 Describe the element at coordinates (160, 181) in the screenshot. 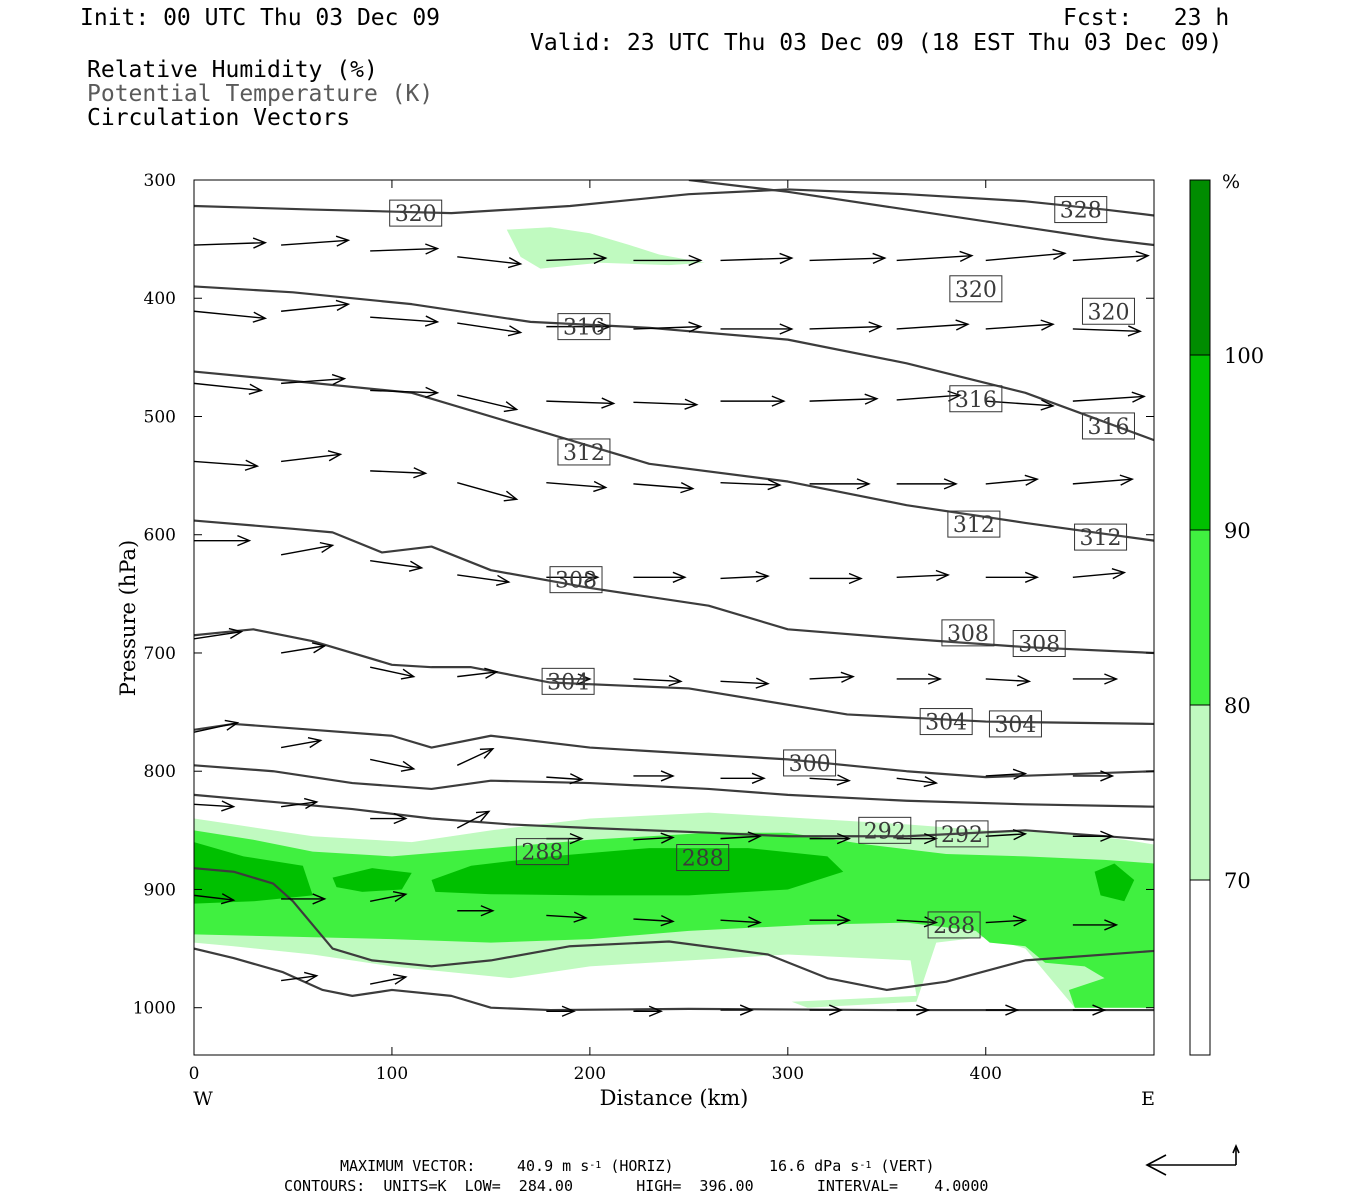

I see `y-tick-label: 300` at that location.